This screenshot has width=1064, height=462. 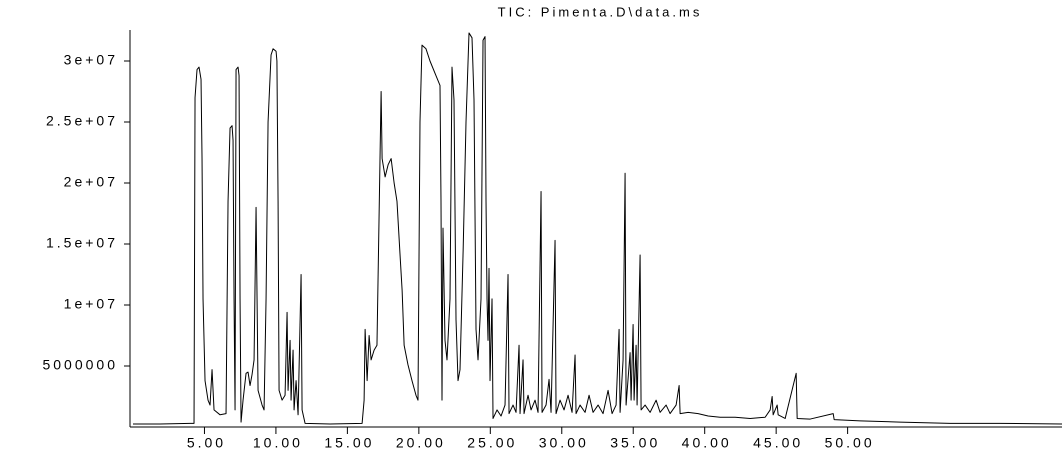 What do you see at coordinates (635, 443) in the screenshot?
I see `x-tick-label: 35.00` at bounding box center [635, 443].